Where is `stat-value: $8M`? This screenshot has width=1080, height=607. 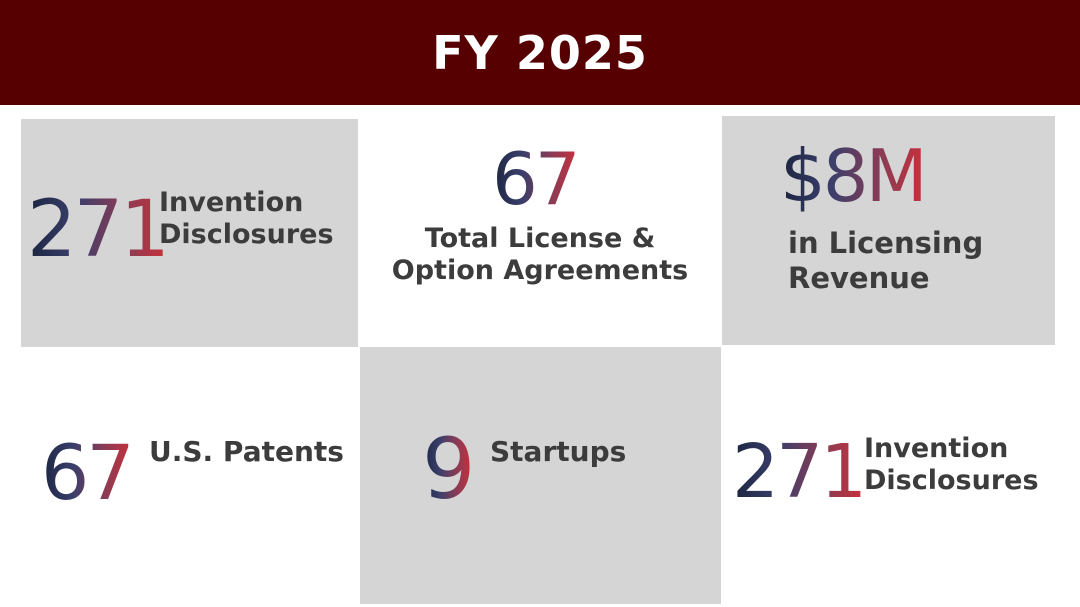 stat-value: $8M is located at coordinates (854, 176).